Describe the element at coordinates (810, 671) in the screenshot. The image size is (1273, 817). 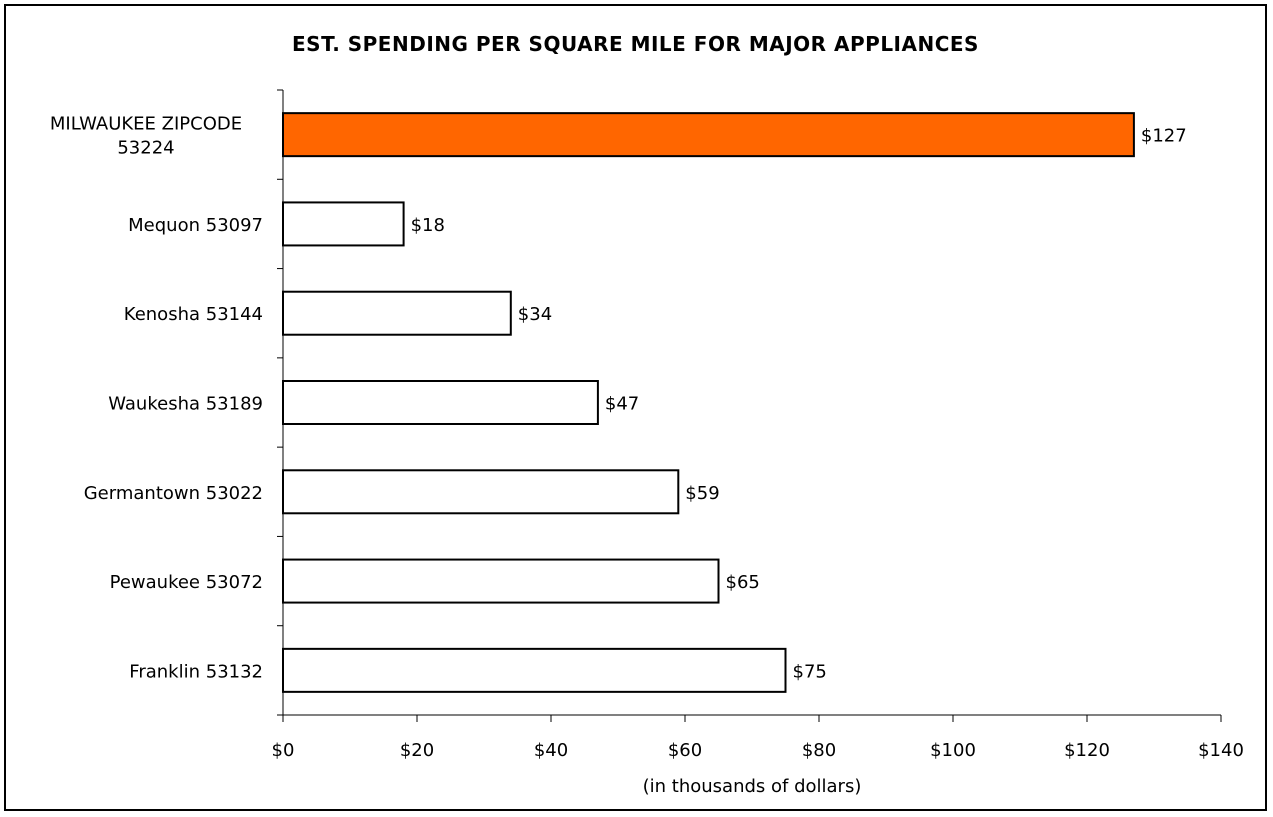
I see `bar-value-label: $75` at that location.